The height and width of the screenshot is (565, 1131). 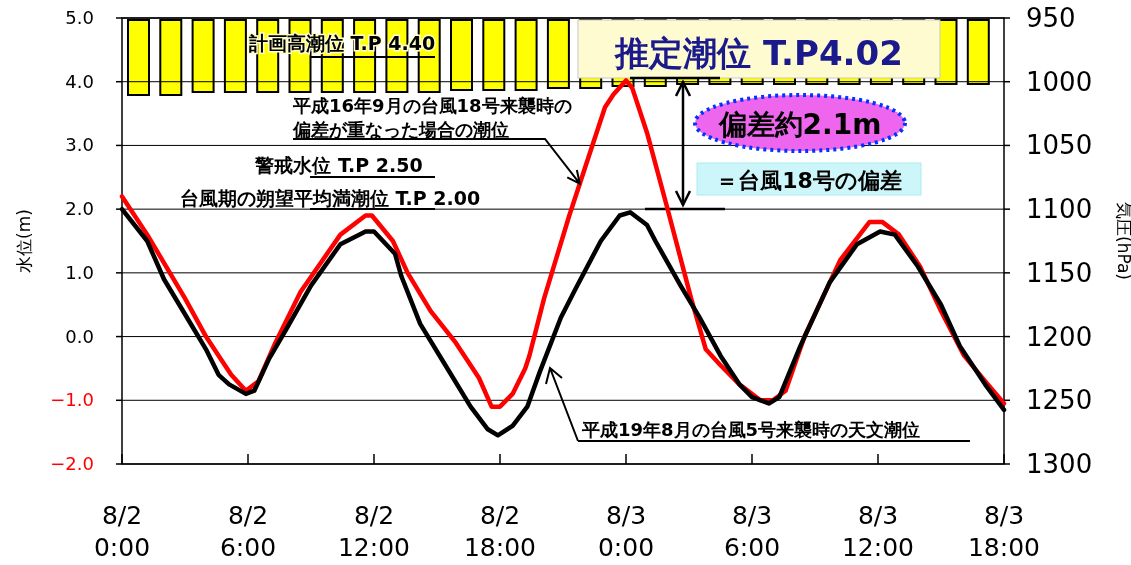 I want to click on y2-tick-label: 1150, so click(x=1059, y=272).